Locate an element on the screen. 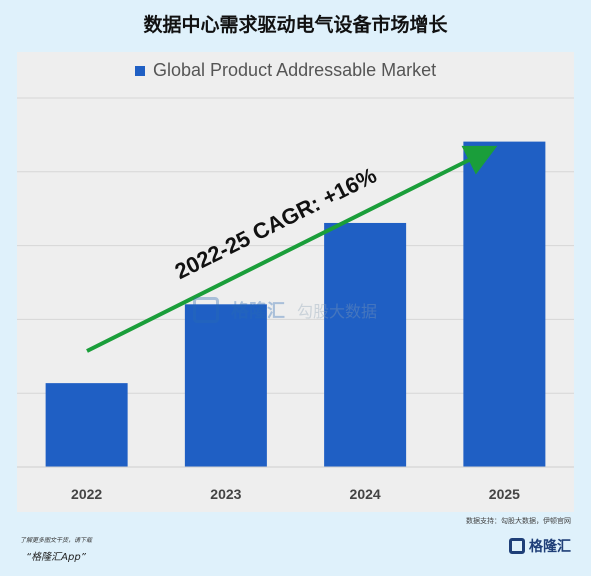  x-tick-label: 2024 is located at coordinates (365, 494).